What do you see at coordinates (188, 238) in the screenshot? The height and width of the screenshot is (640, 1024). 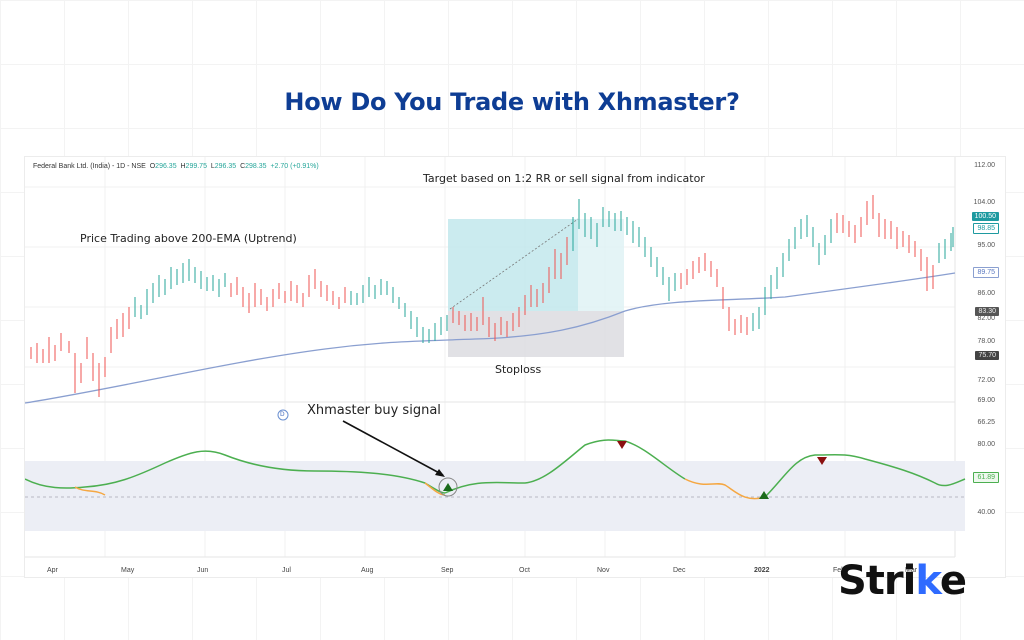 I see `uptrend-annotation: Price Trading above 200-EMA (Uptrend)` at bounding box center [188, 238].